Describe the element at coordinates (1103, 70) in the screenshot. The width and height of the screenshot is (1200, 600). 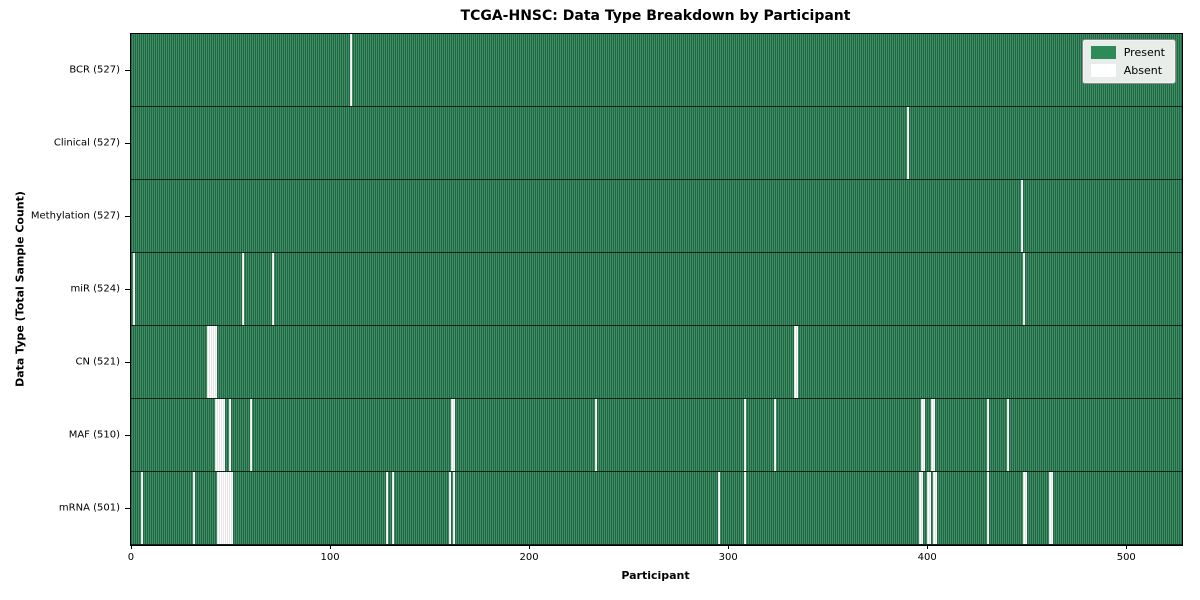
I see `legend-swatch-absent-icon` at that location.